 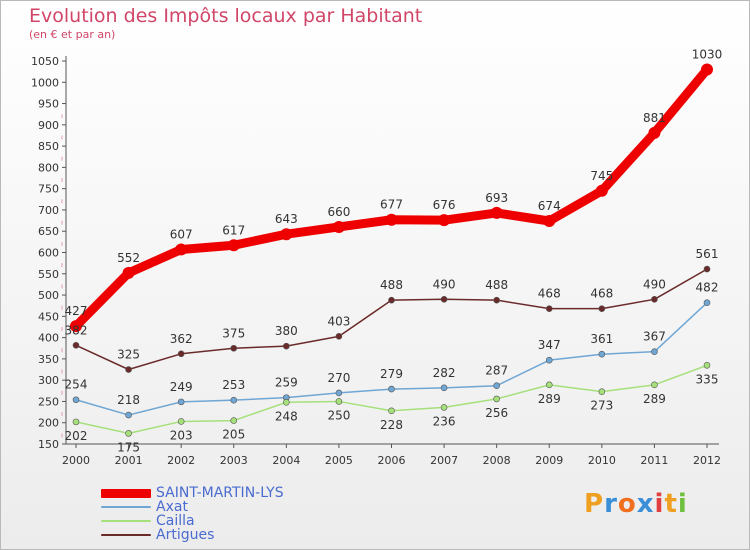 I want to click on chart-subtitle: (en € et par an), so click(x=72, y=34).